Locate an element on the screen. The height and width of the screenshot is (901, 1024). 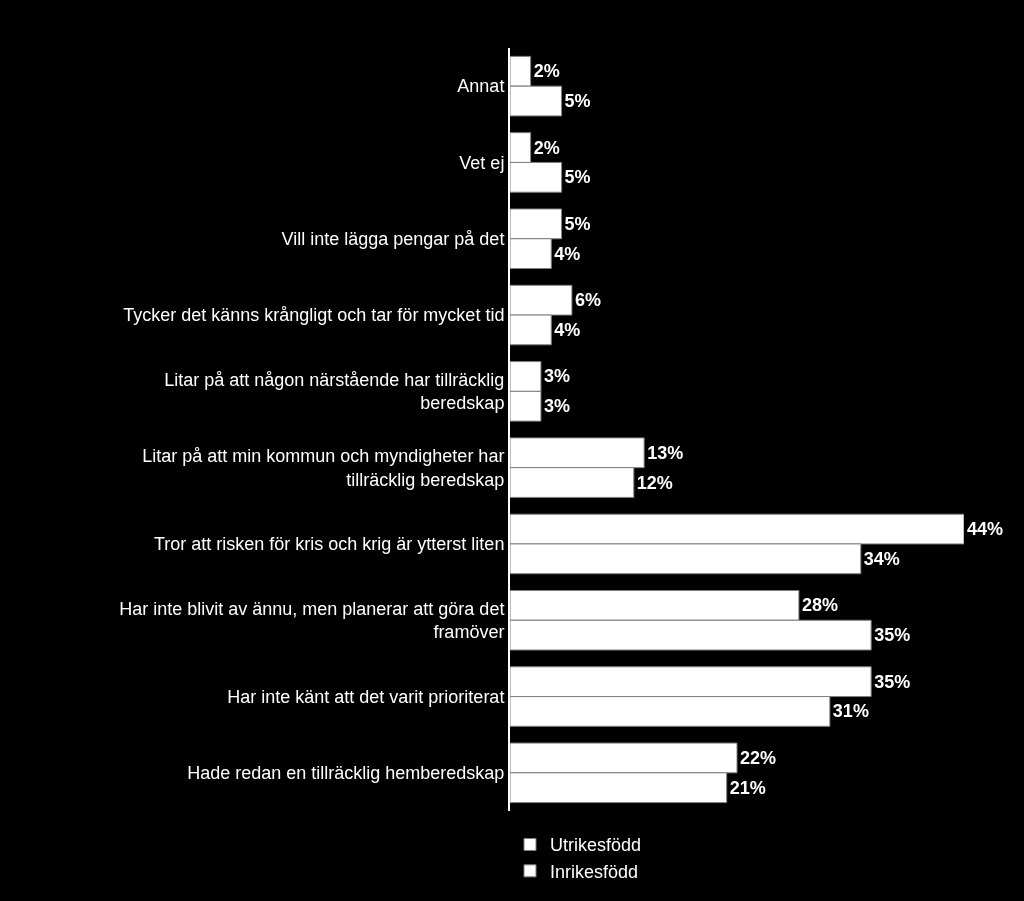
y-tick-label: Annat is located at coordinates (481, 86).